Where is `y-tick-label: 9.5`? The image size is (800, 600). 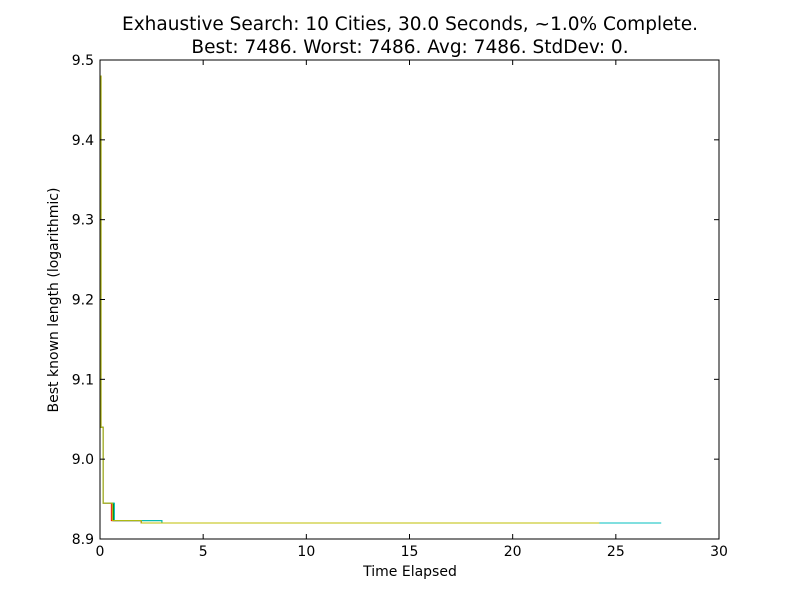 y-tick-label: 9.5 is located at coordinates (83, 61).